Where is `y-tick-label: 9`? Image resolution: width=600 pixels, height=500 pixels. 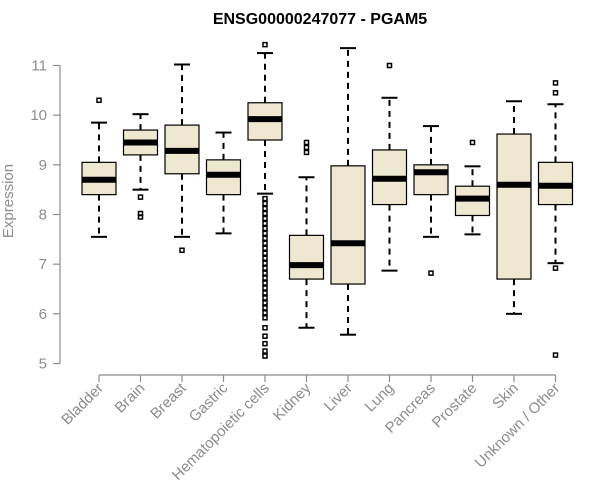 y-tick-label: 9 is located at coordinates (43, 165).